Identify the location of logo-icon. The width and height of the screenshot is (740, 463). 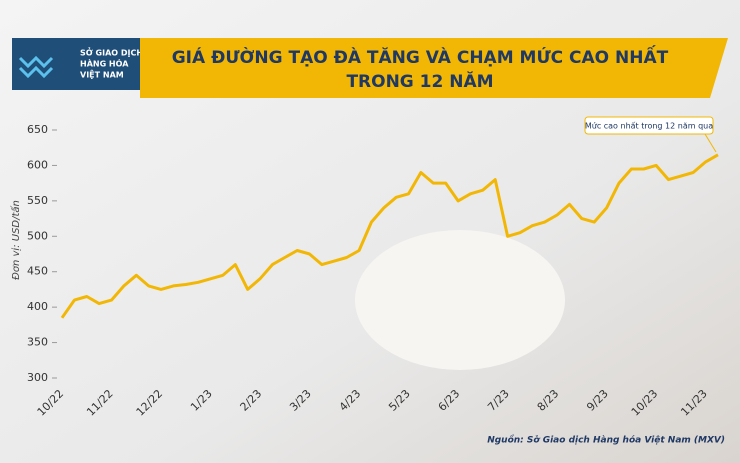
(36, 67).